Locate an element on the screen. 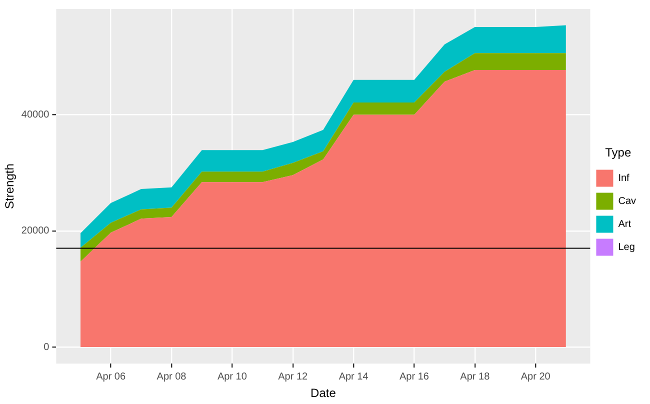  x-tick-label: Apr 14 is located at coordinates (353, 376).